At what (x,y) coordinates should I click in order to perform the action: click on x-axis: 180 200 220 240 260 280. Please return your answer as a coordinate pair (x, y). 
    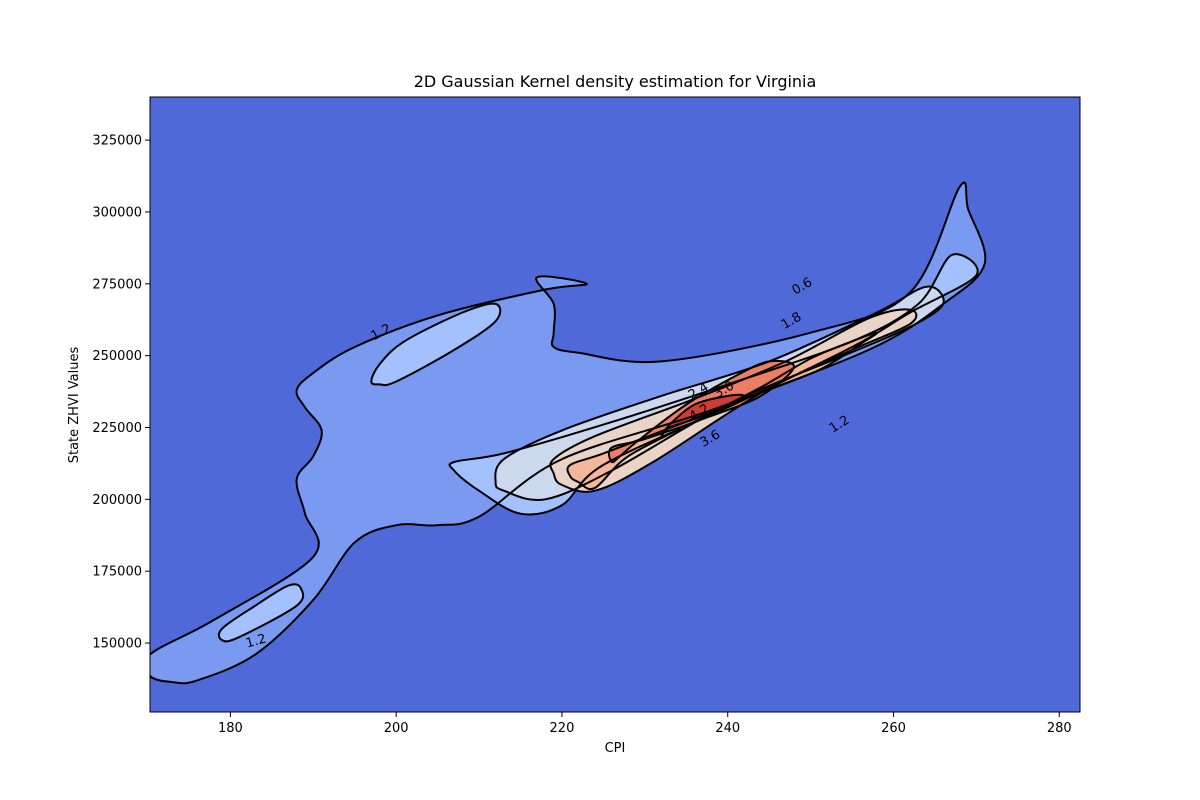
    Looking at the image, I should click on (645, 724).